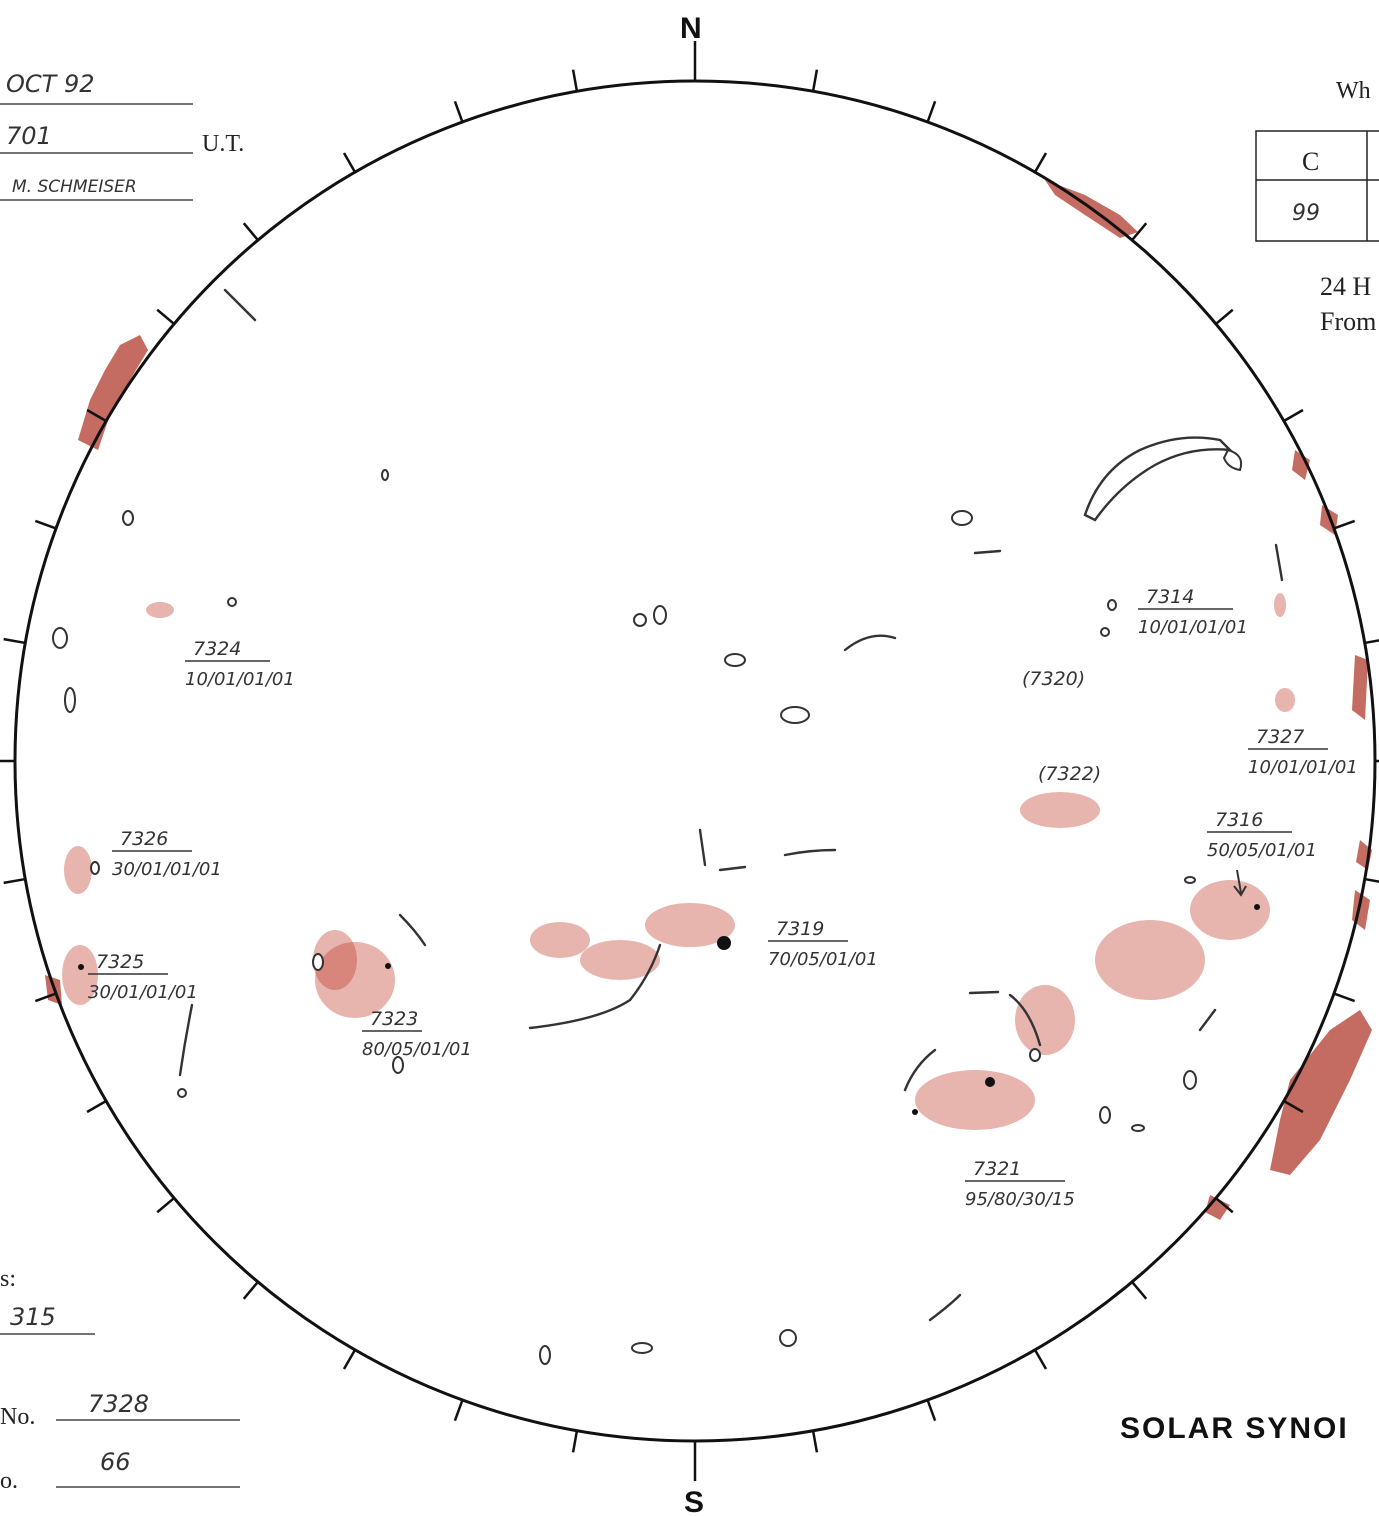 This screenshot has width=1379, height=1516. I want to click on region-label: 7321 95/80/30/15, so click(1020, 1184).